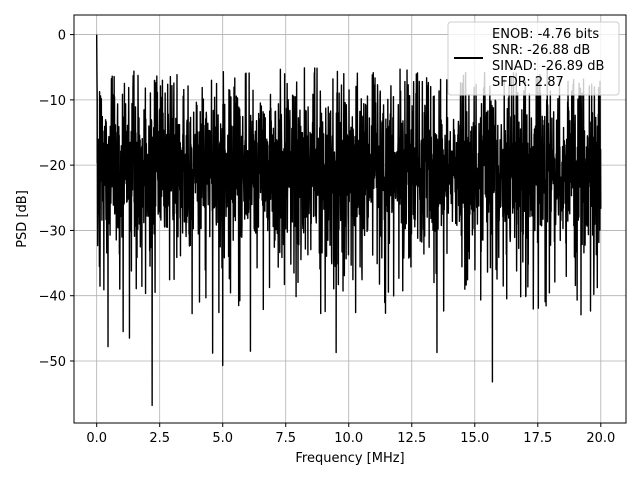 The image size is (640, 480). Describe the element at coordinates (349, 458) in the screenshot. I see `x-axis-label: Frequency [MHz]` at that location.